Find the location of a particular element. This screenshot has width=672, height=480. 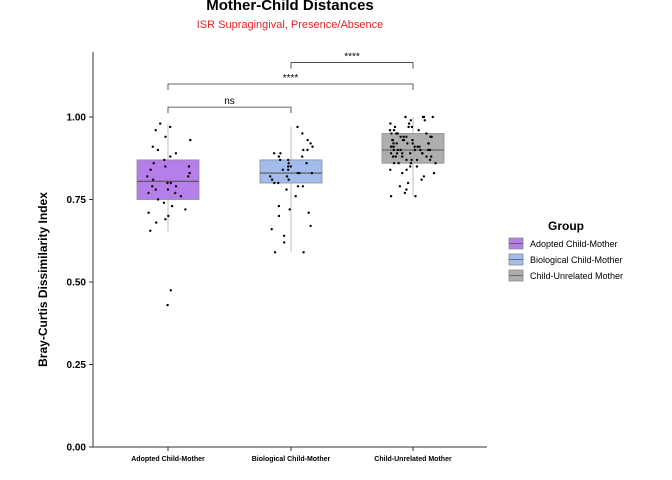

legend-label: Biological Child-Mother is located at coordinates (576, 260).